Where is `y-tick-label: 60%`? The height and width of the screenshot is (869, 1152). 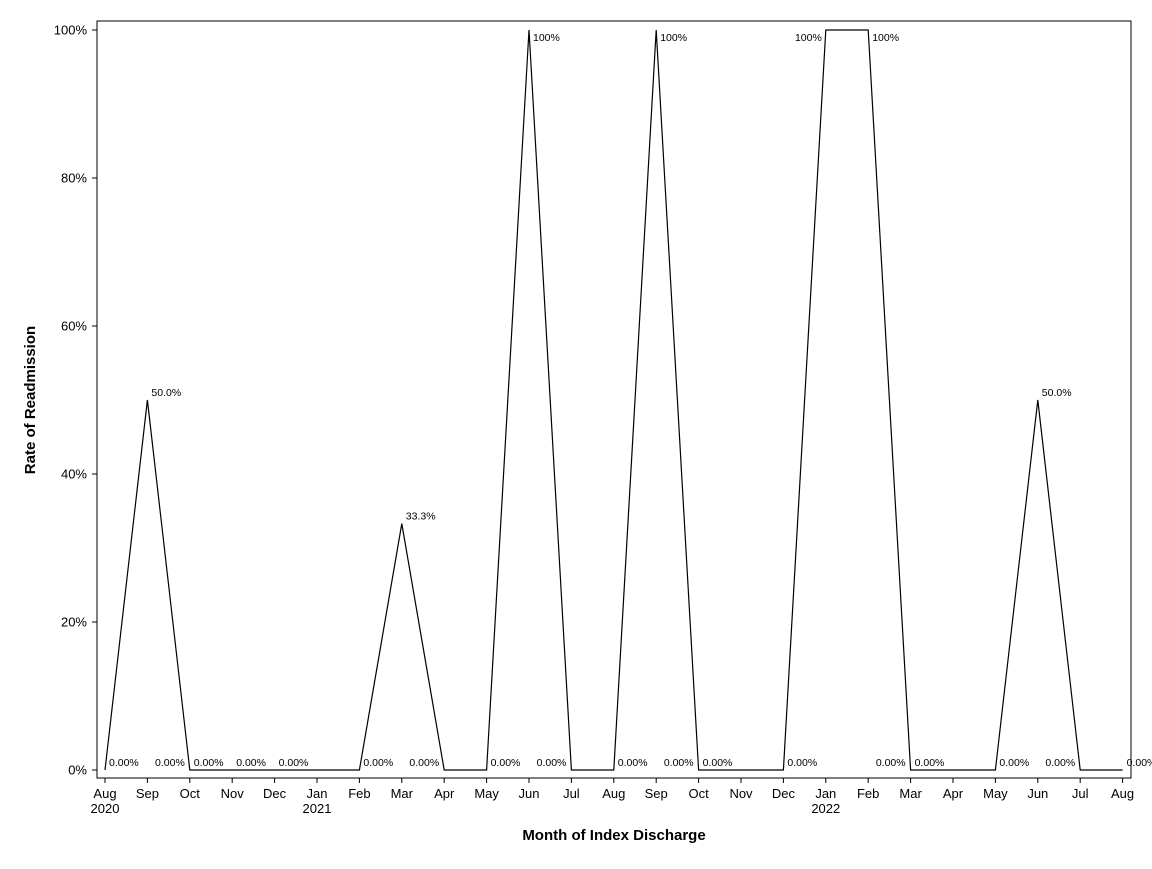
y-tick-label: 60% is located at coordinates (74, 326).